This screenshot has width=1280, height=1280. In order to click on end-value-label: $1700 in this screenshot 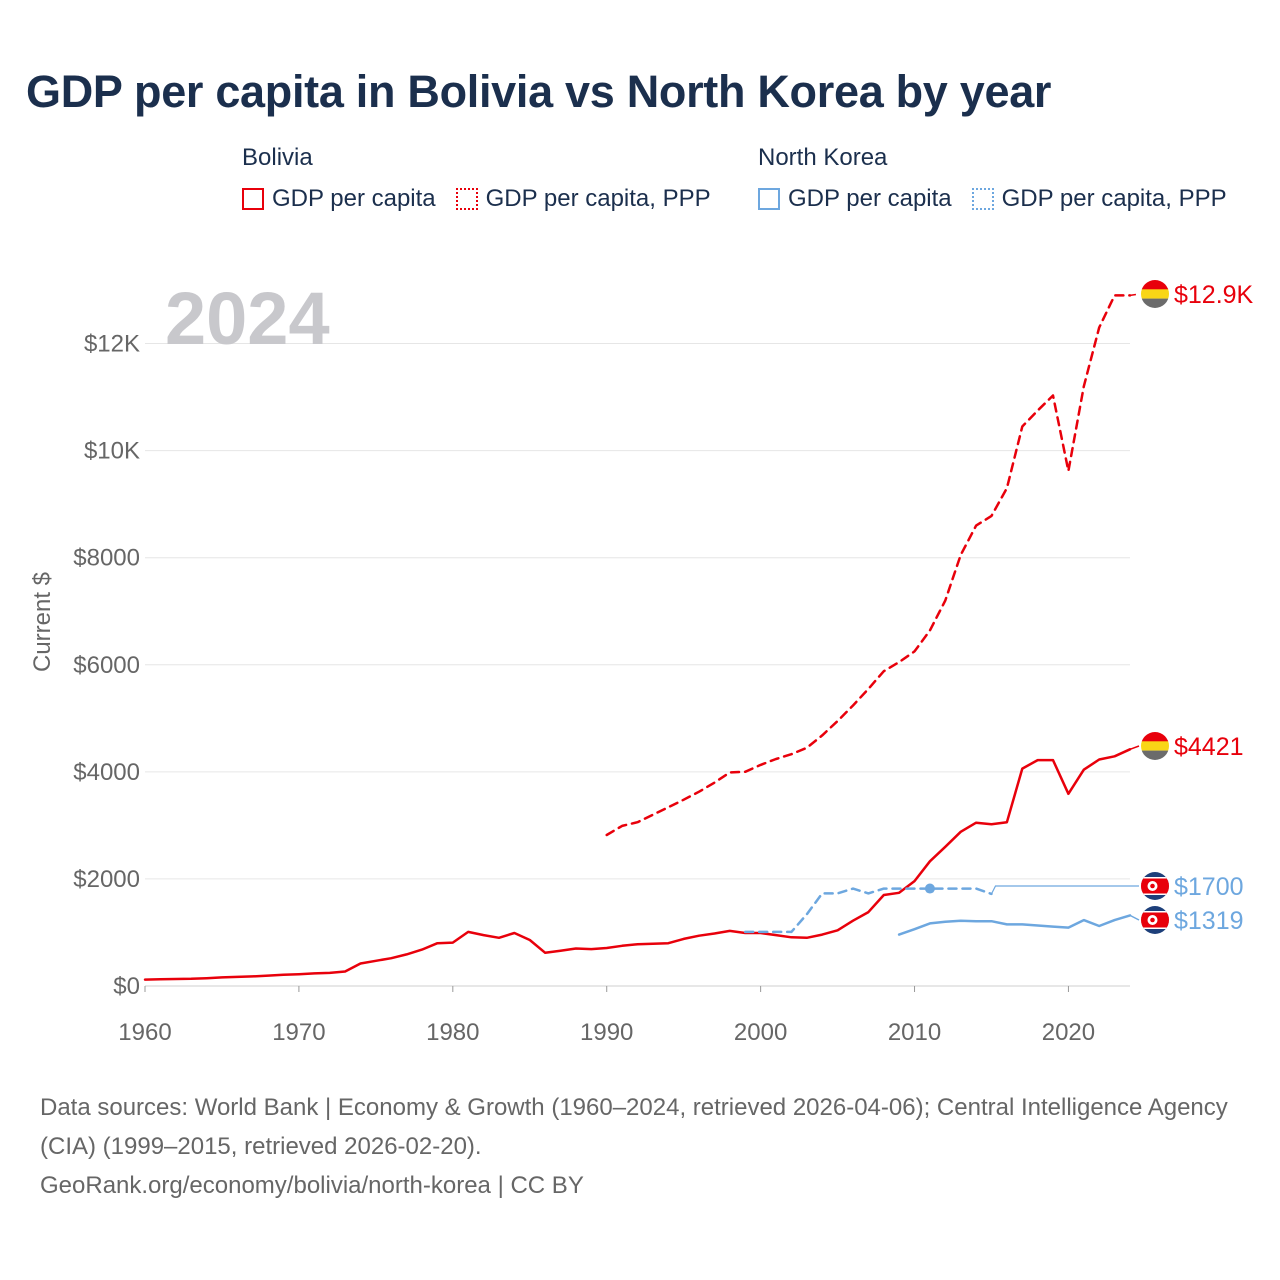, I will do `click(1209, 887)`.